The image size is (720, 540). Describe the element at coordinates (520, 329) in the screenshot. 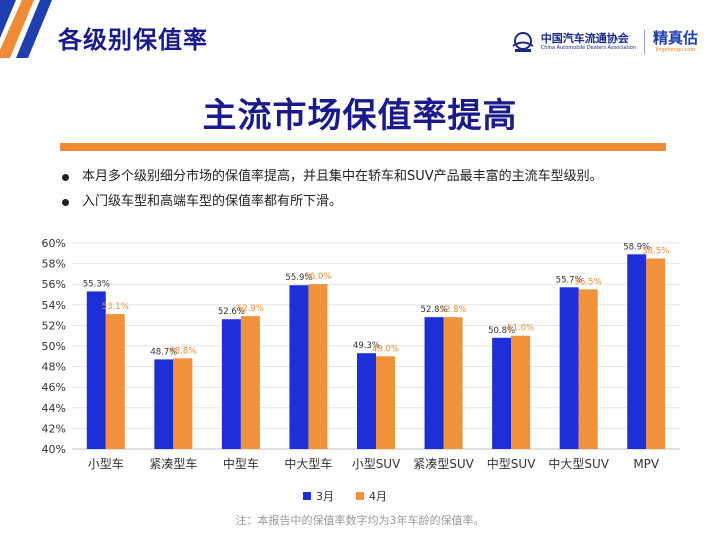

I see `data-label-april: 51.0%` at that location.